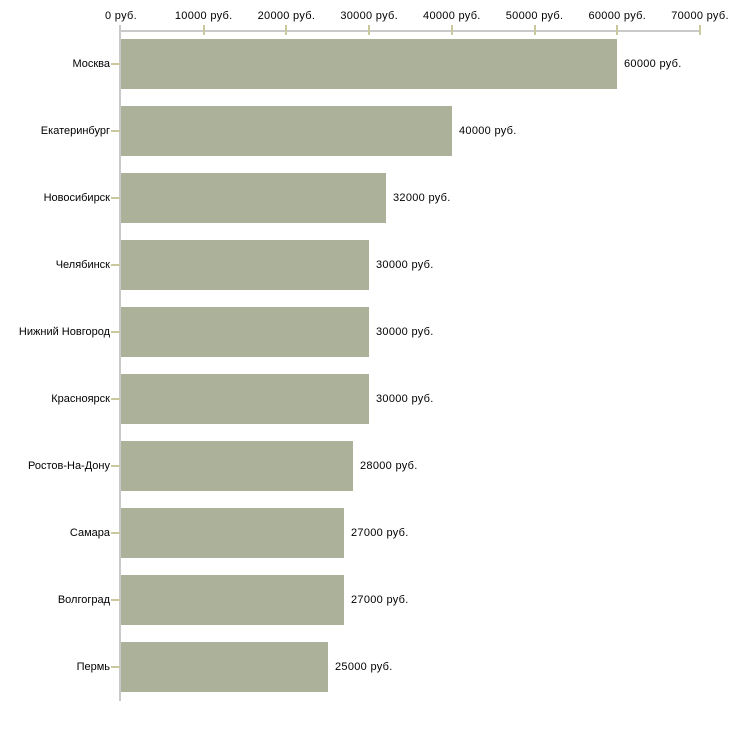 This screenshot has width=730, height=730. What do you see at coordinates (410, 31) in the screenshot?
I see `x-axis-line` at bounding box center [410, 31].